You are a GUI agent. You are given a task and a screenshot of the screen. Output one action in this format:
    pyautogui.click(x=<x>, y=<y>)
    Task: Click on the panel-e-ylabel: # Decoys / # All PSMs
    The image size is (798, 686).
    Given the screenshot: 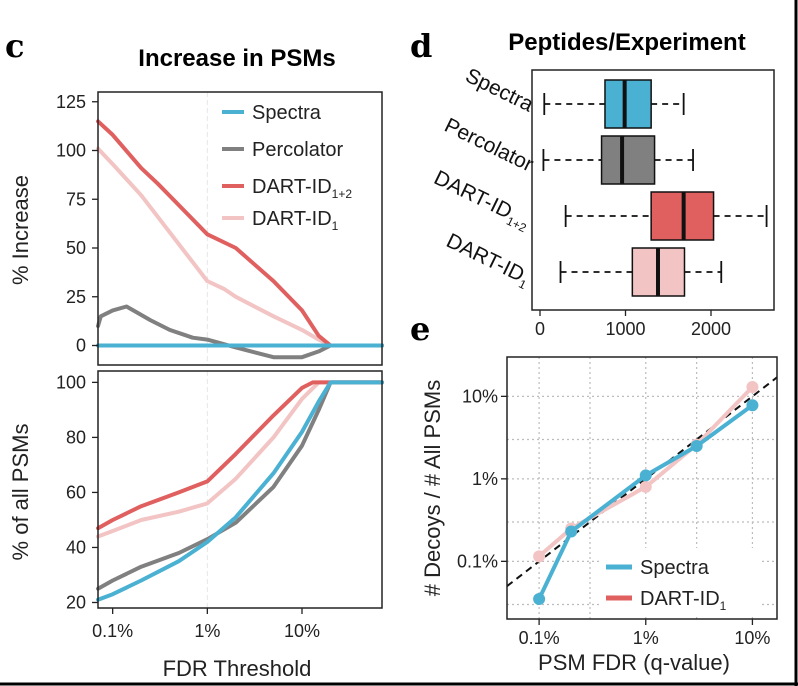 What is the action you would take?
    pyautogui.click(x=432, y=488)
    